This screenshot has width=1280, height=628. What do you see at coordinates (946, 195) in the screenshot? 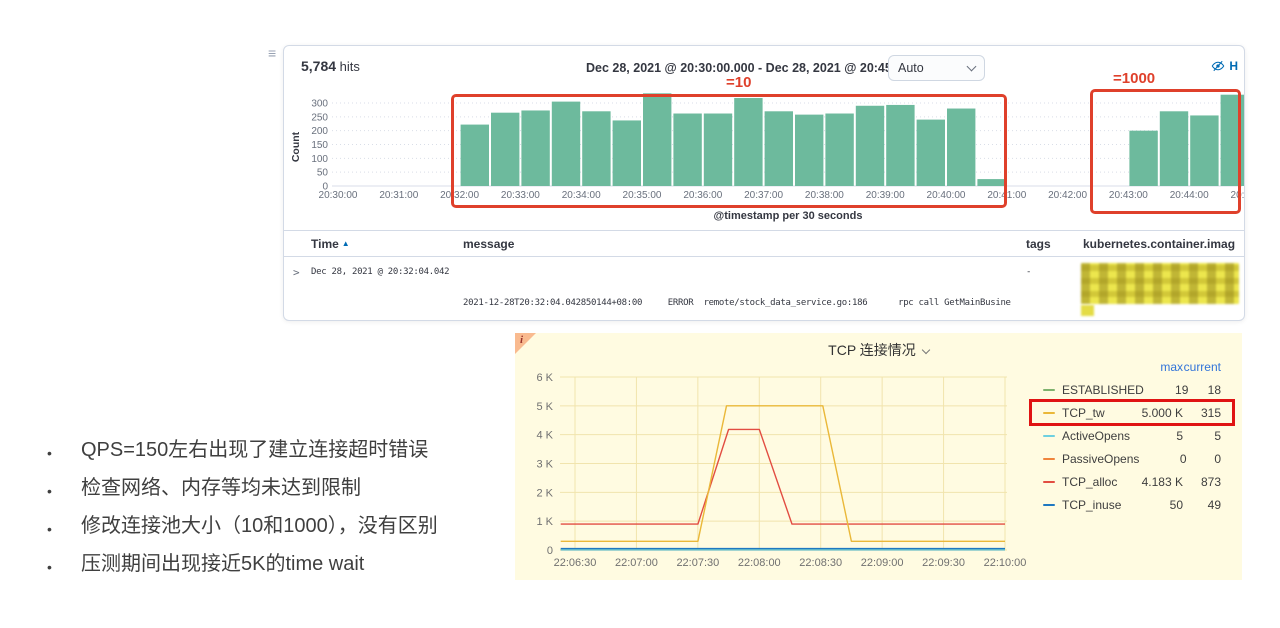
I see `svg-text: 20:40:00` at bounding box center [946, 195].